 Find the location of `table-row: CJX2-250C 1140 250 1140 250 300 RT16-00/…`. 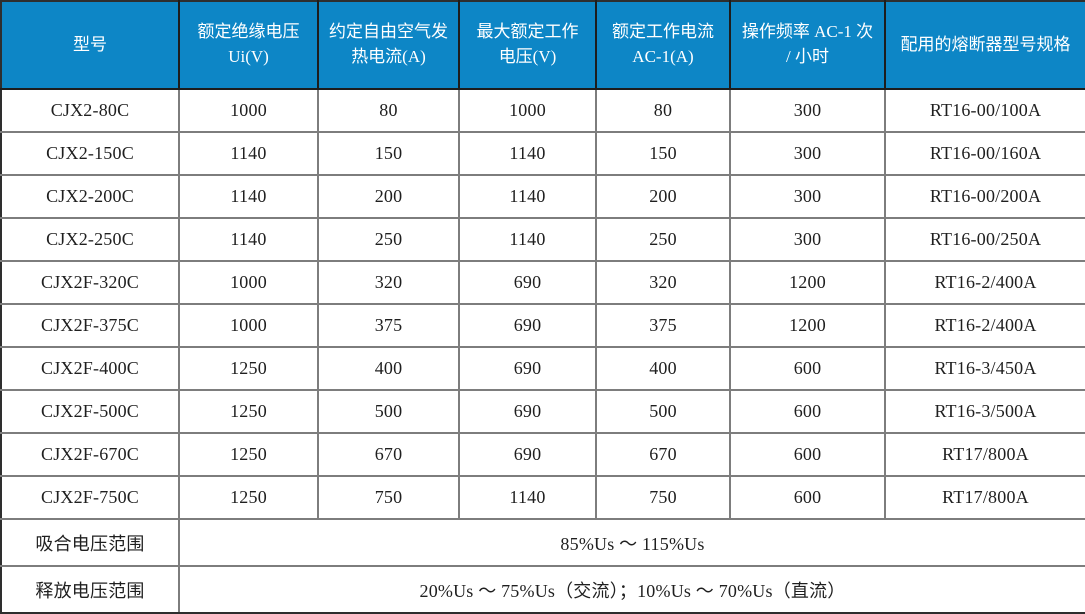

table-row: CJX2-250C 1140 250 1140 250 300 RT16-00/… is located at coordinates (542, 239).